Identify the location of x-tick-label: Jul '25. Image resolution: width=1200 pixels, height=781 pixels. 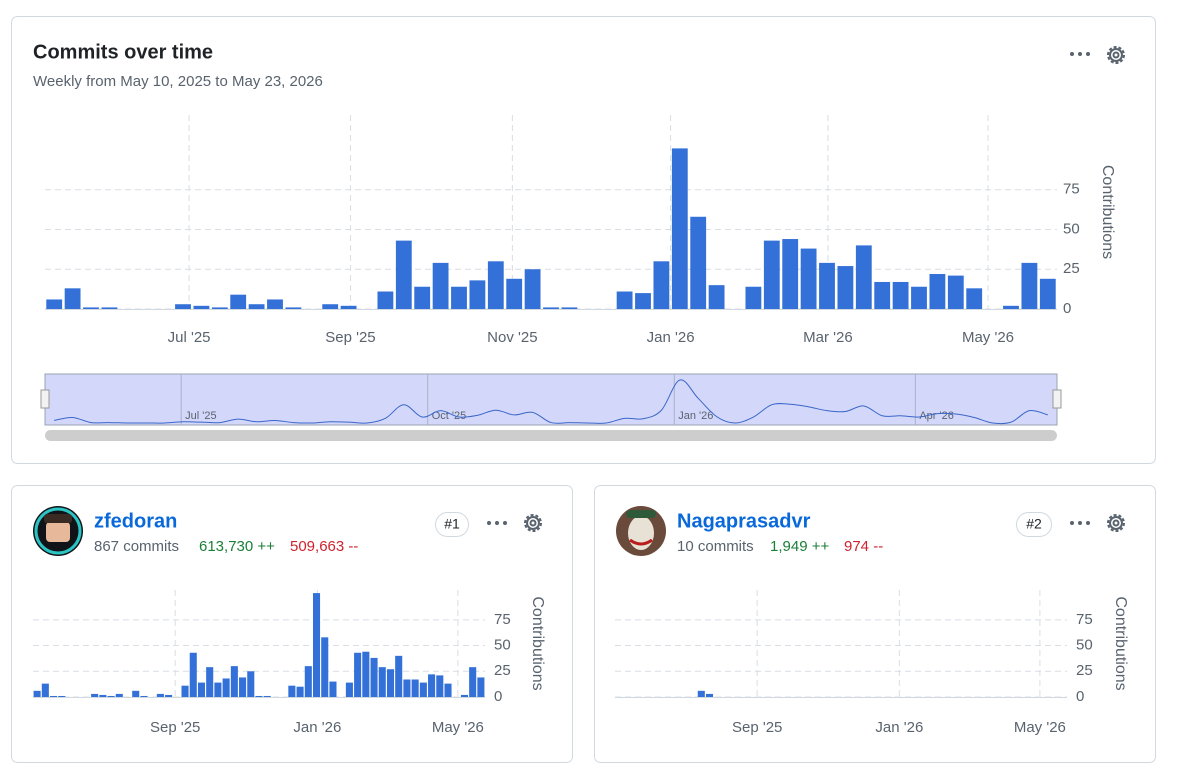
(189, 337).